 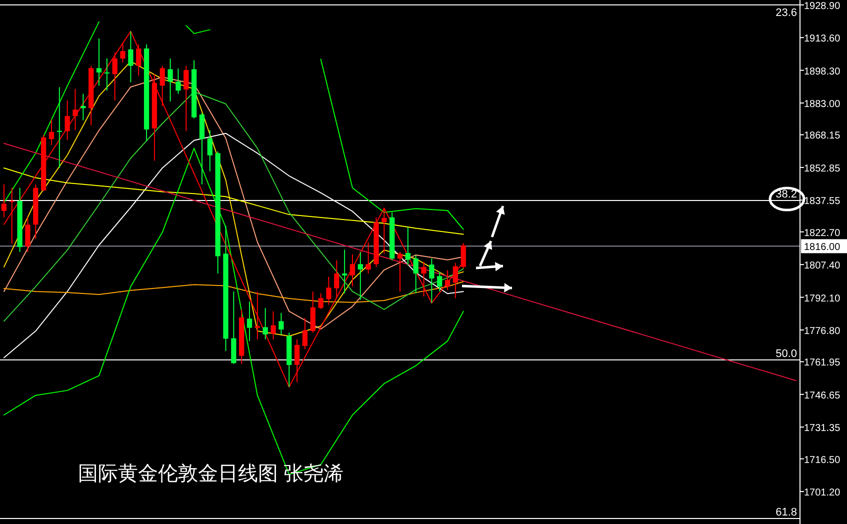 What do you see at coordinates (822, 298) in the screenshot?
I see `y-tick-label: 1792.10` at bounding box center [822, 298].